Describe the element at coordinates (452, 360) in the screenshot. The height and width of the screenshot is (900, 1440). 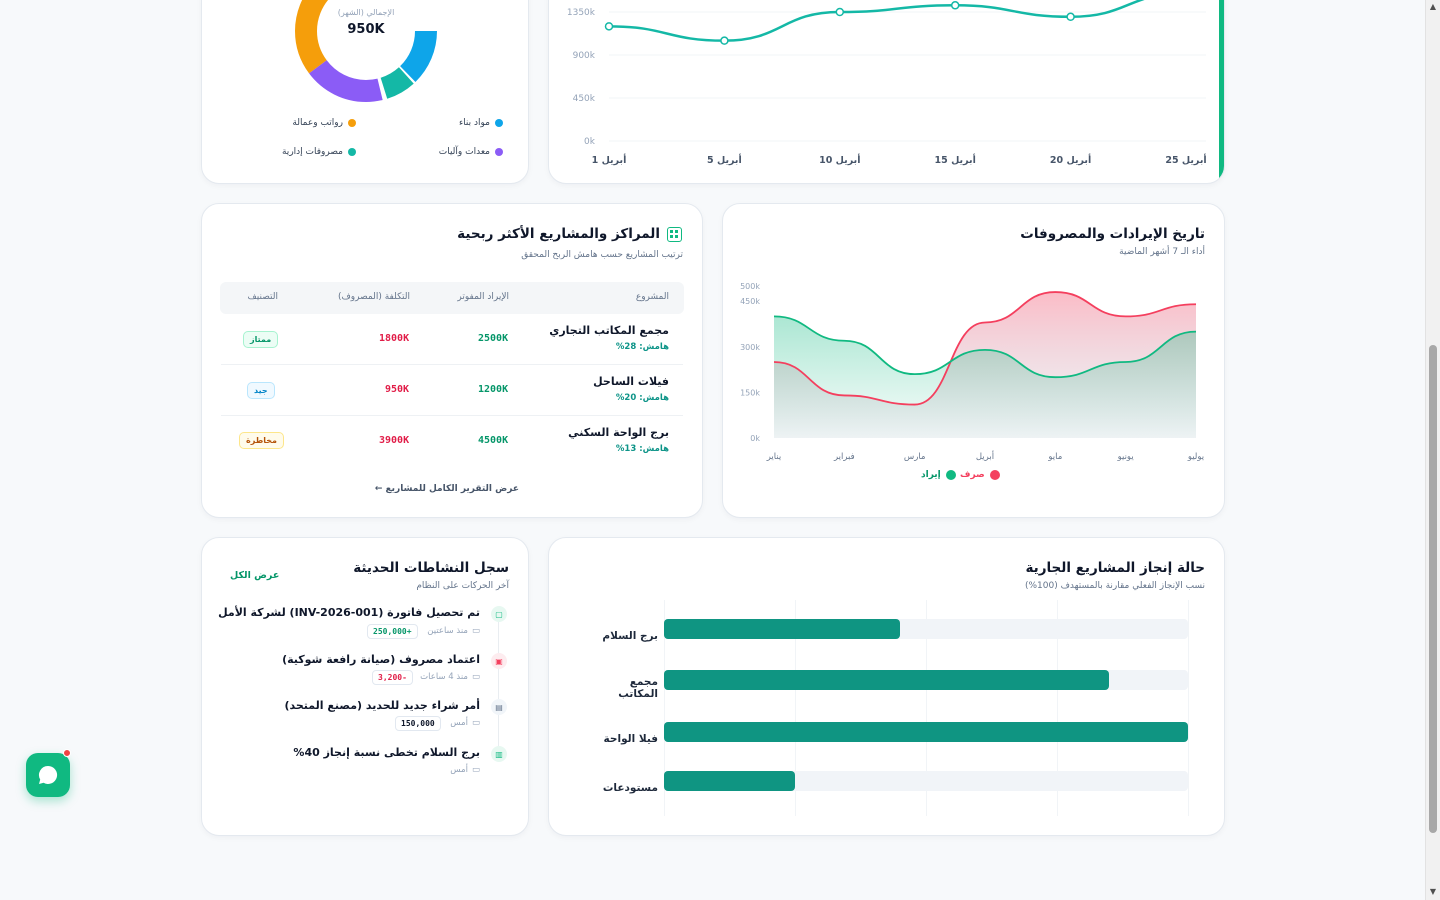
I see `profitable-projects-card` at that location.